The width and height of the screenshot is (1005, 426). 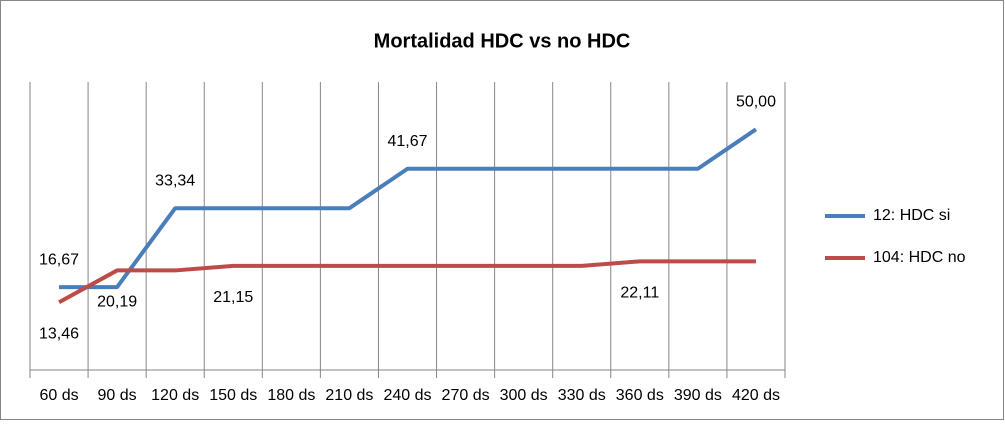 I want to click on x-tick-label: 180 ds, so click(x=291, y=395).